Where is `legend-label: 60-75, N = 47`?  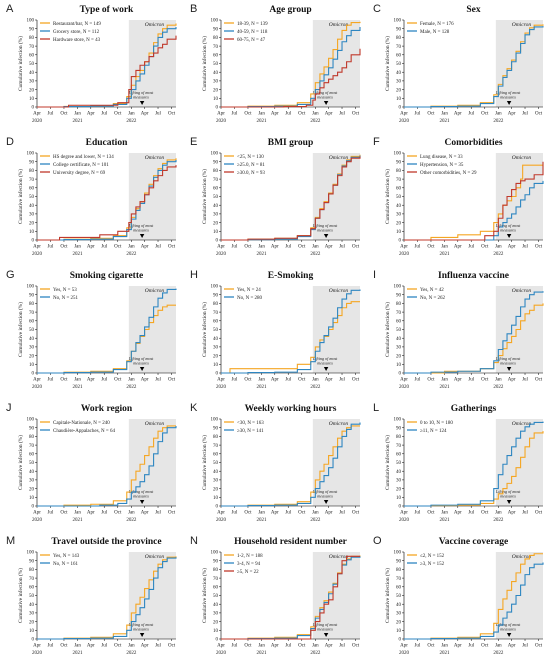 legend-label: 60-75, N = 47 is located at coordinates (251, 40).